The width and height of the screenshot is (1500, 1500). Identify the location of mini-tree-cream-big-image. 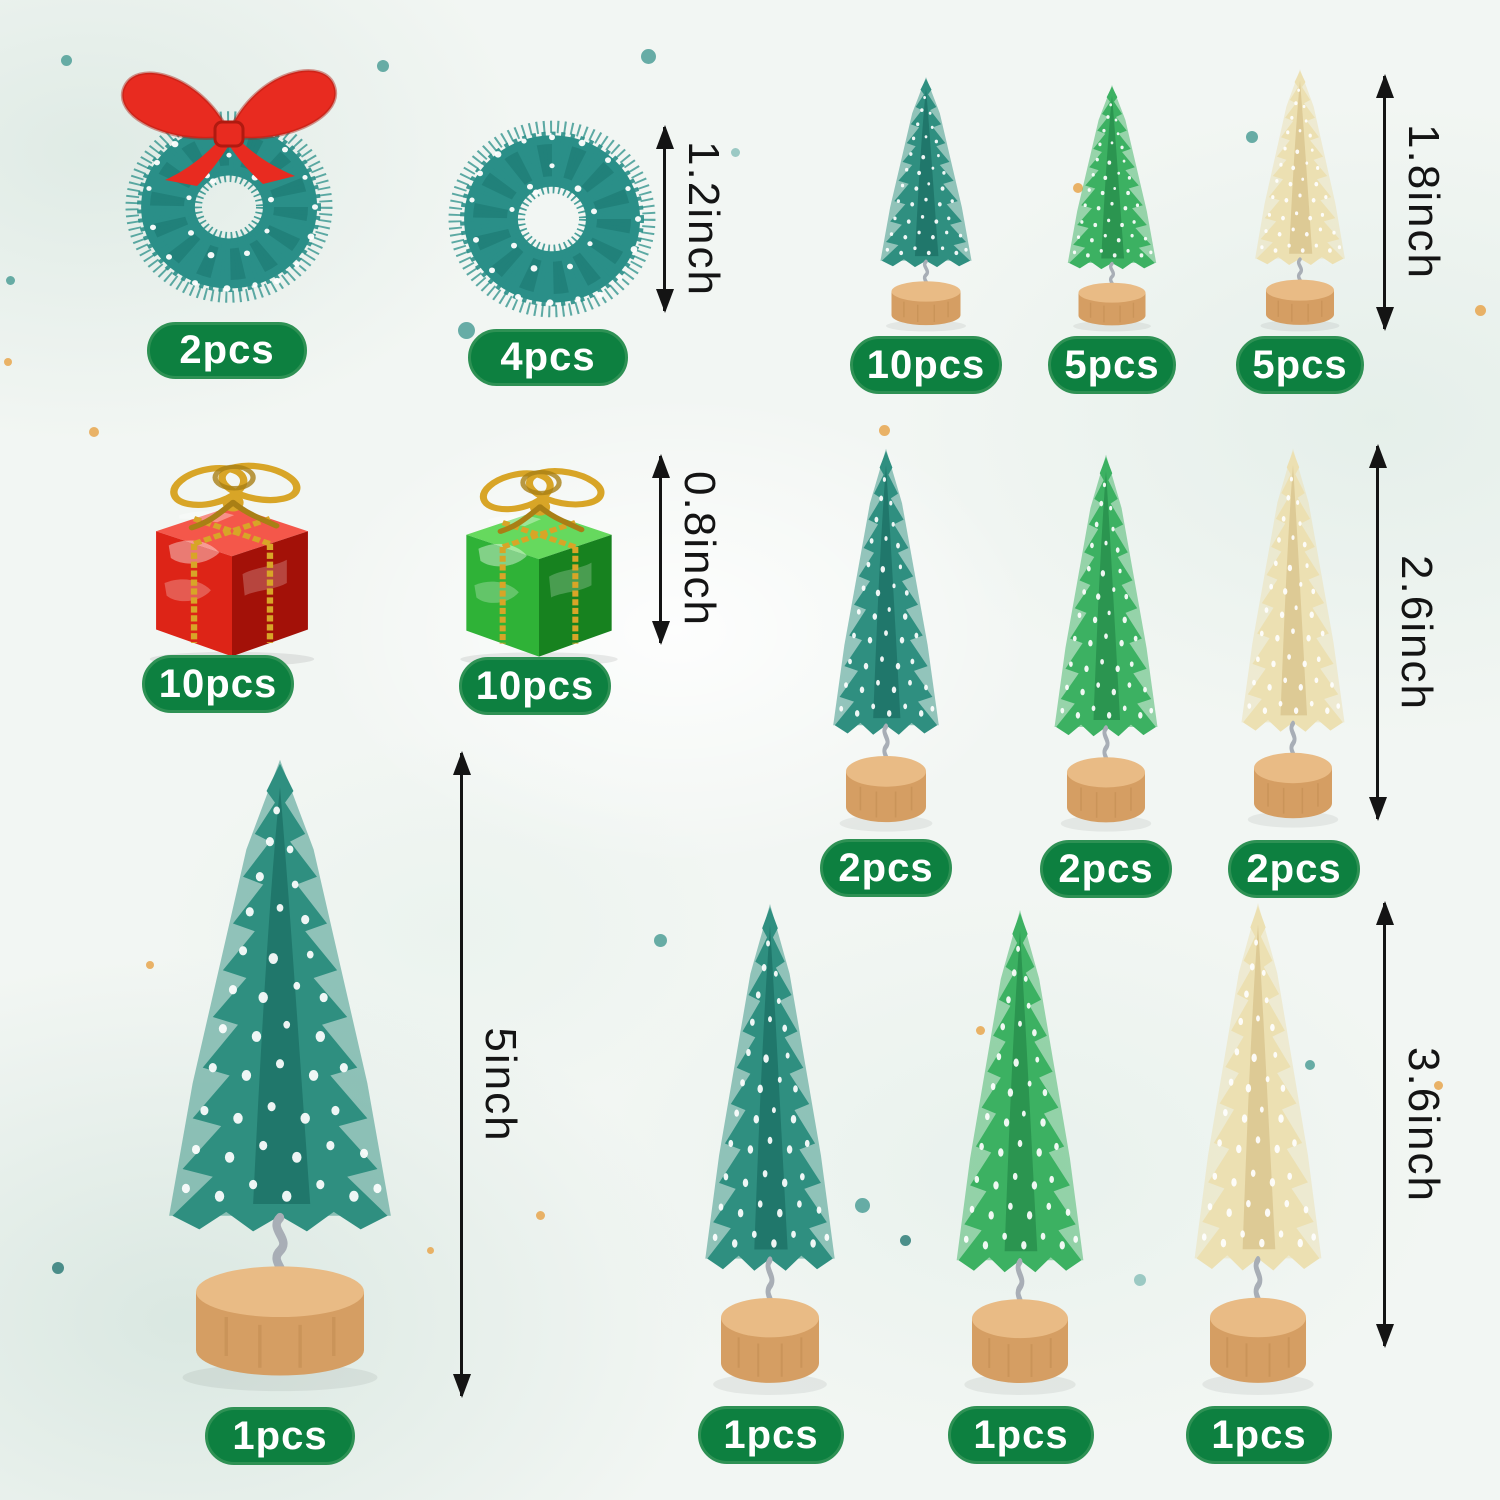
(1258, 1147).